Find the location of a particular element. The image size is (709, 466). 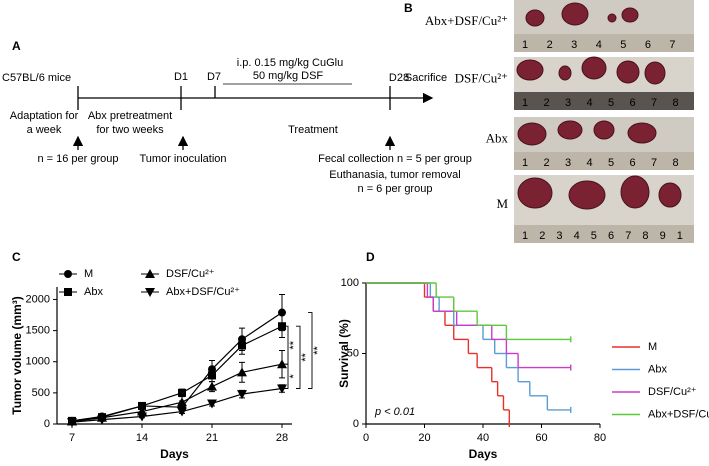

group-label: Abx is located at coordinates (497, 137).